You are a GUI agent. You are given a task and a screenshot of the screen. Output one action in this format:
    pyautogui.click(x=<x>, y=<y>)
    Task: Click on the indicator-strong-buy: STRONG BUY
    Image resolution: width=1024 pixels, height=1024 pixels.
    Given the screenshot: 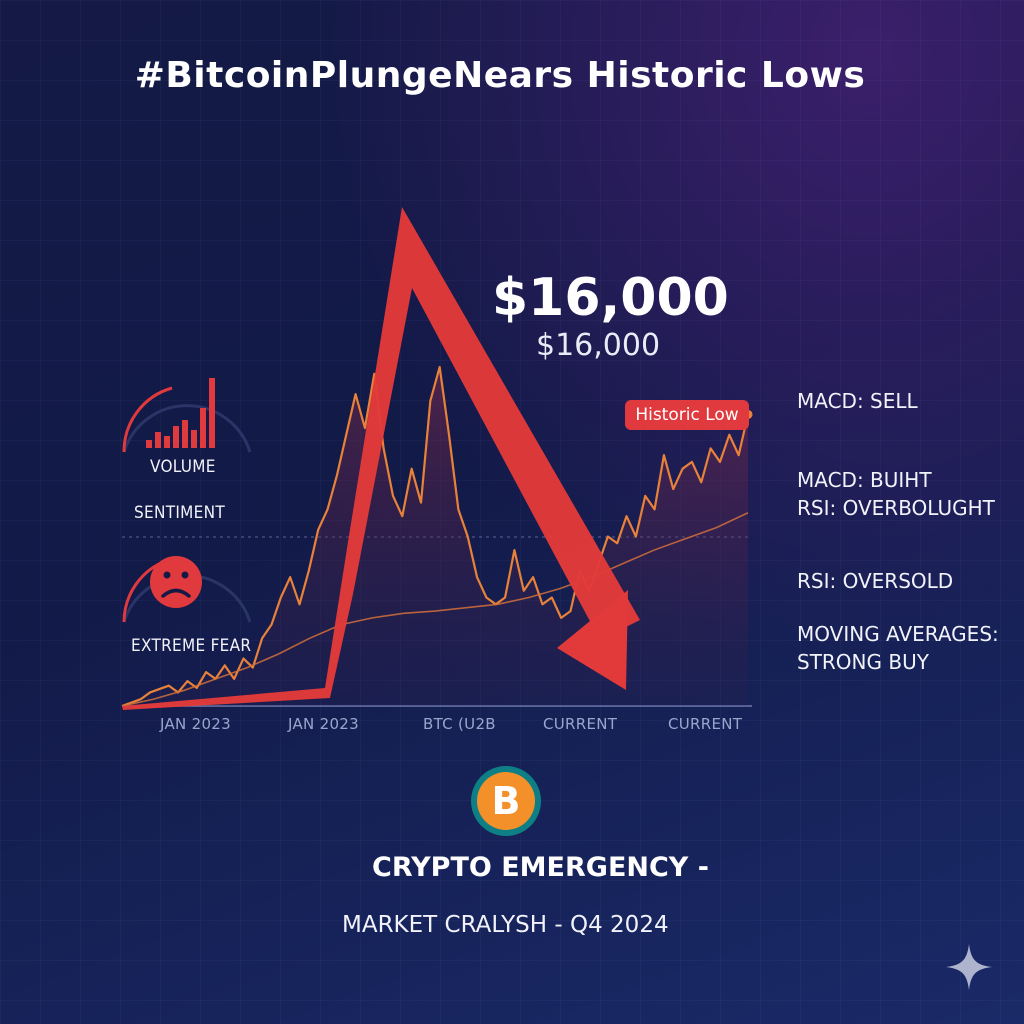 What is the action you would take?
    pyautogui.click(x=863, y=662)
    